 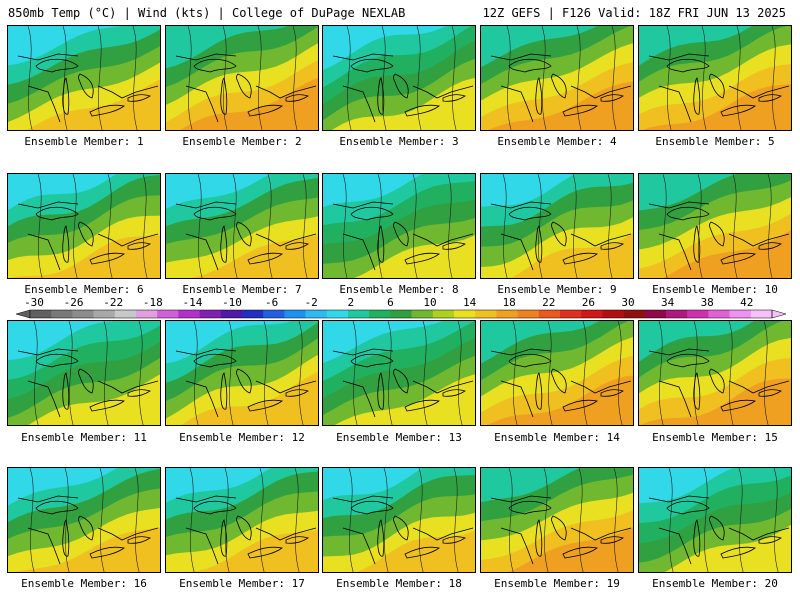 What do you see at coordinates (399, 289) in the screenshot?
I see `ensemble-member-label: Ensemble Member: 8` at bounding box center [399, 289].